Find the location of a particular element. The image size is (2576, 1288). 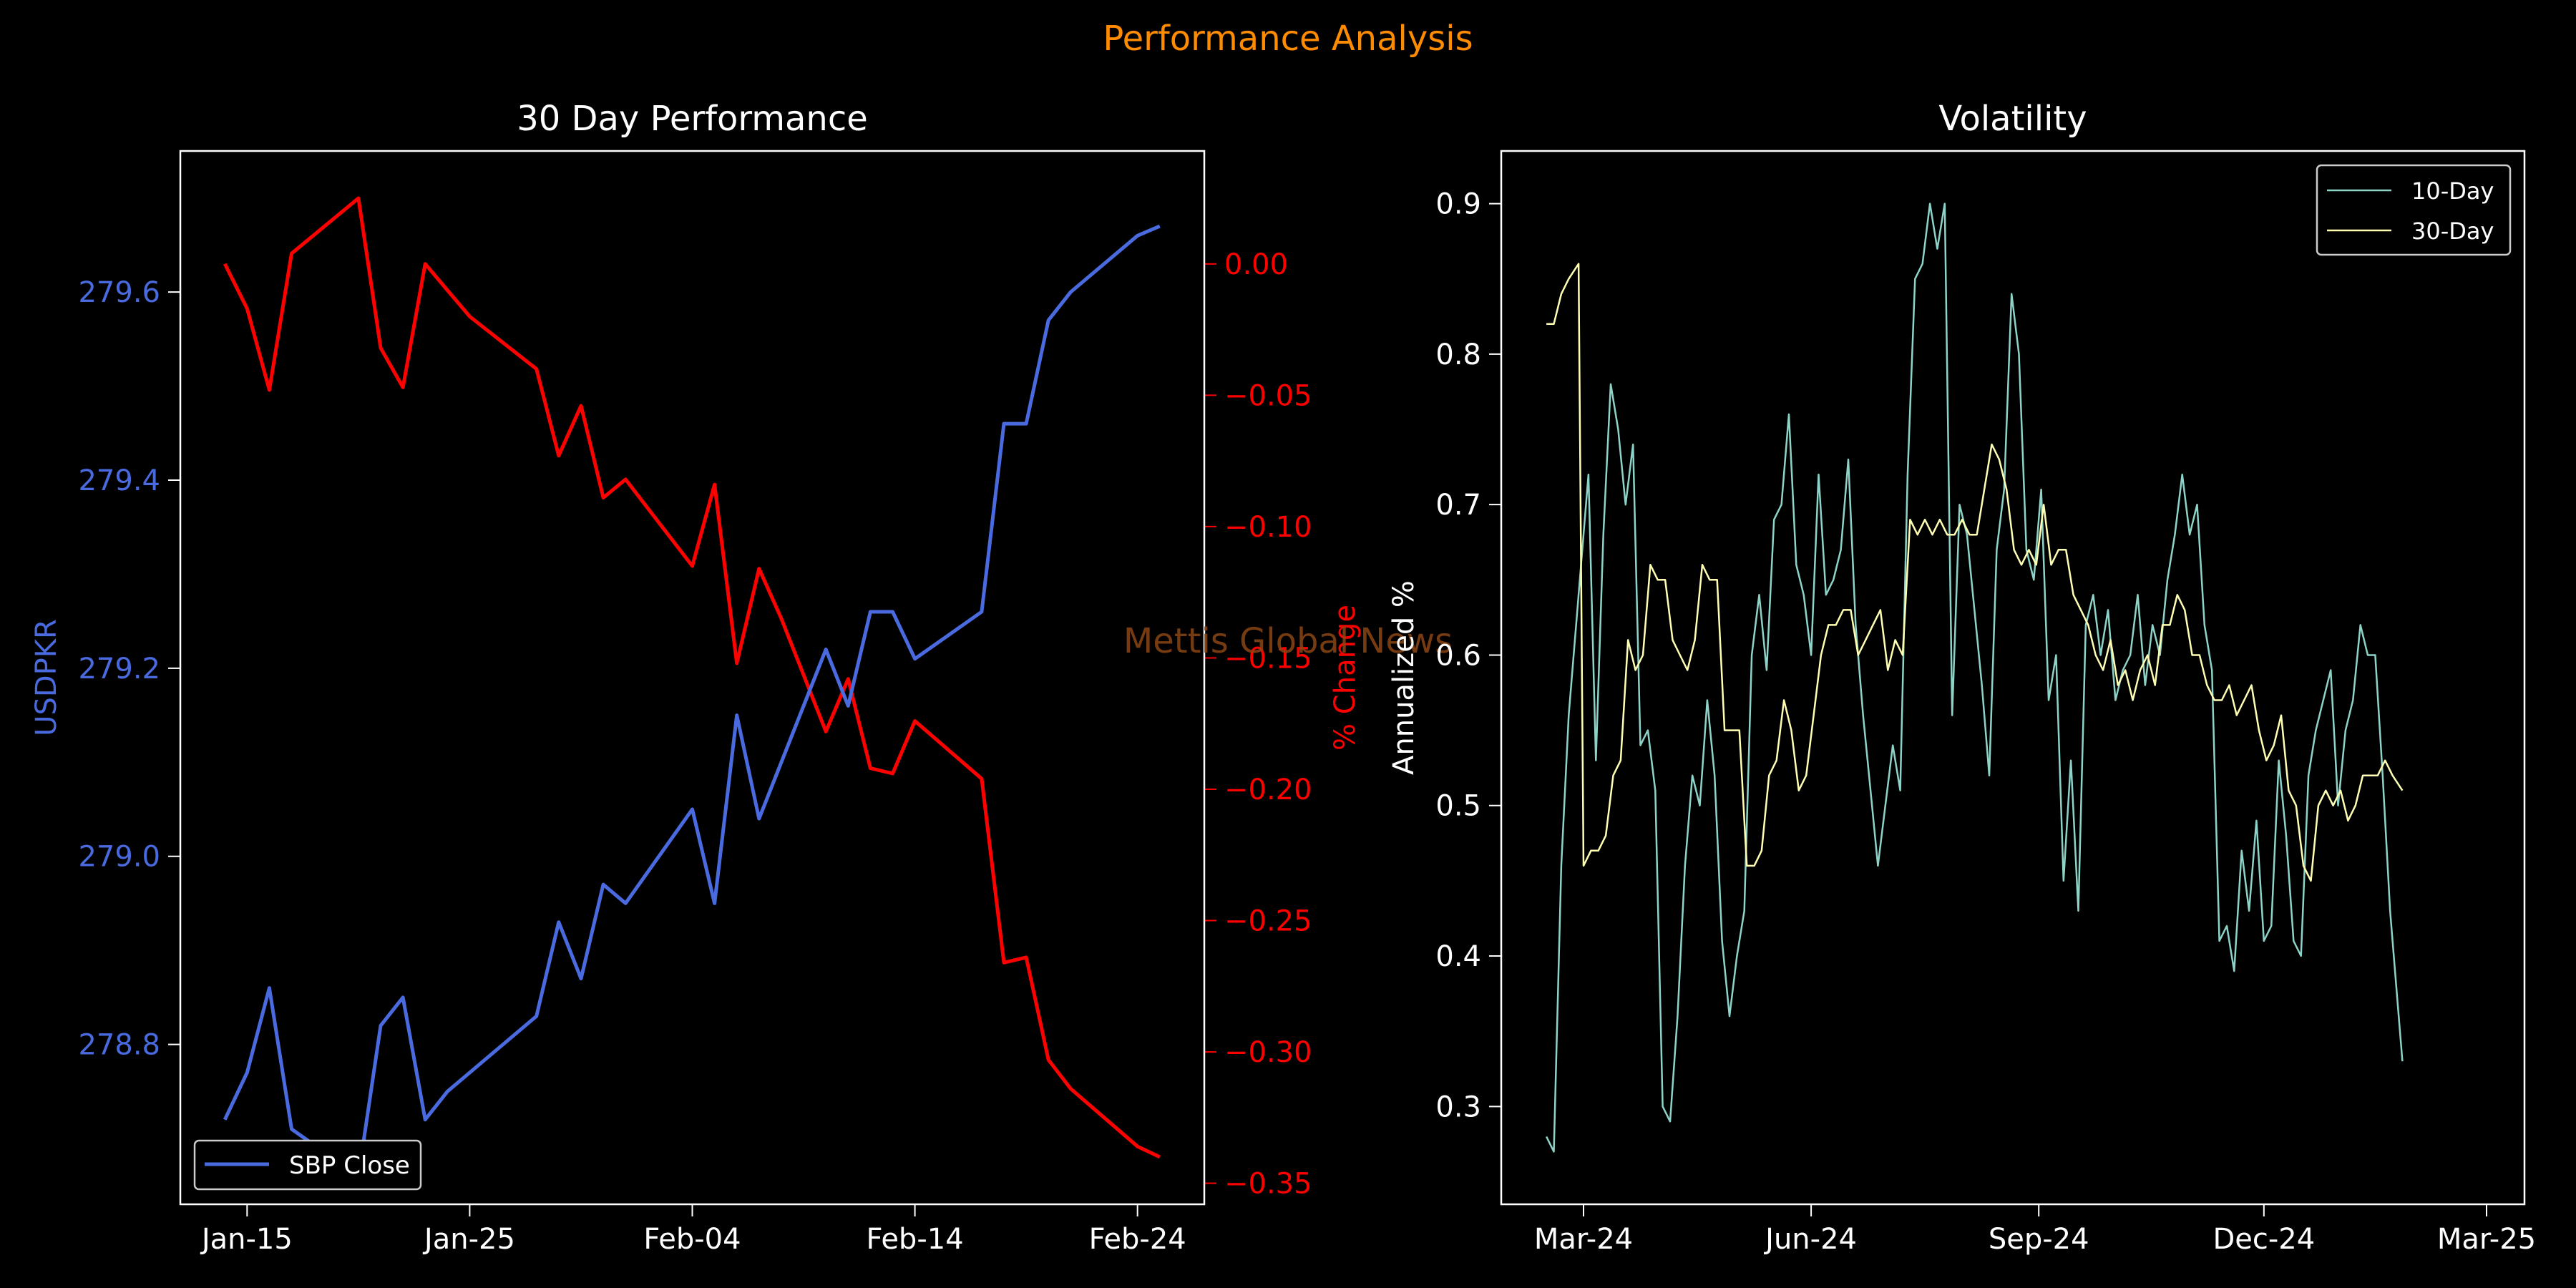

y-tick-label: 0.5 is located at coordinates (1458, 806).